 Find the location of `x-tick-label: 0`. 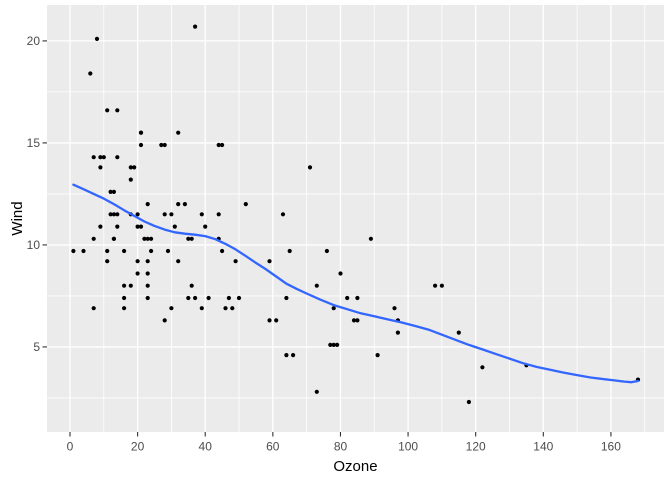

x-tick-label: 0 is located at coordinates (70, 447).